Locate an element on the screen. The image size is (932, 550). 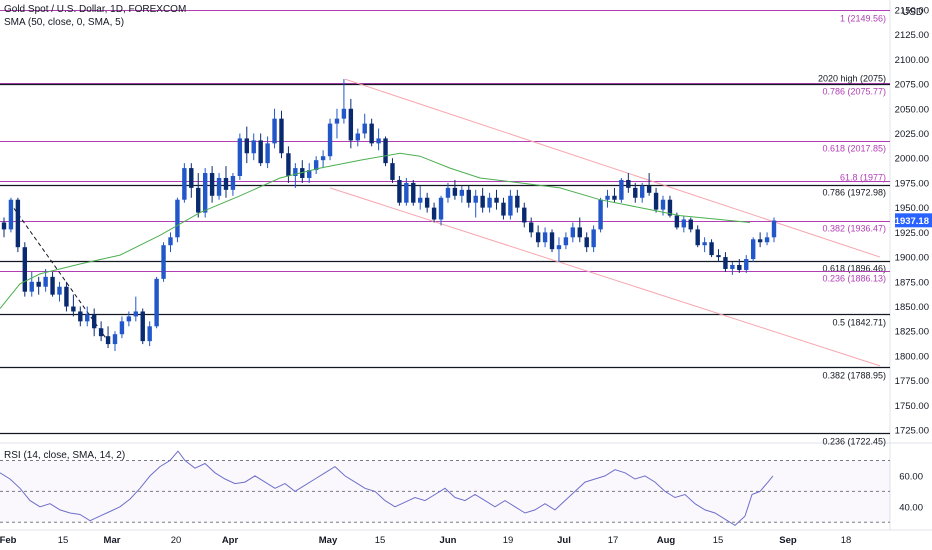
time-tick-label: Jun is located at coordinates (448, 540).